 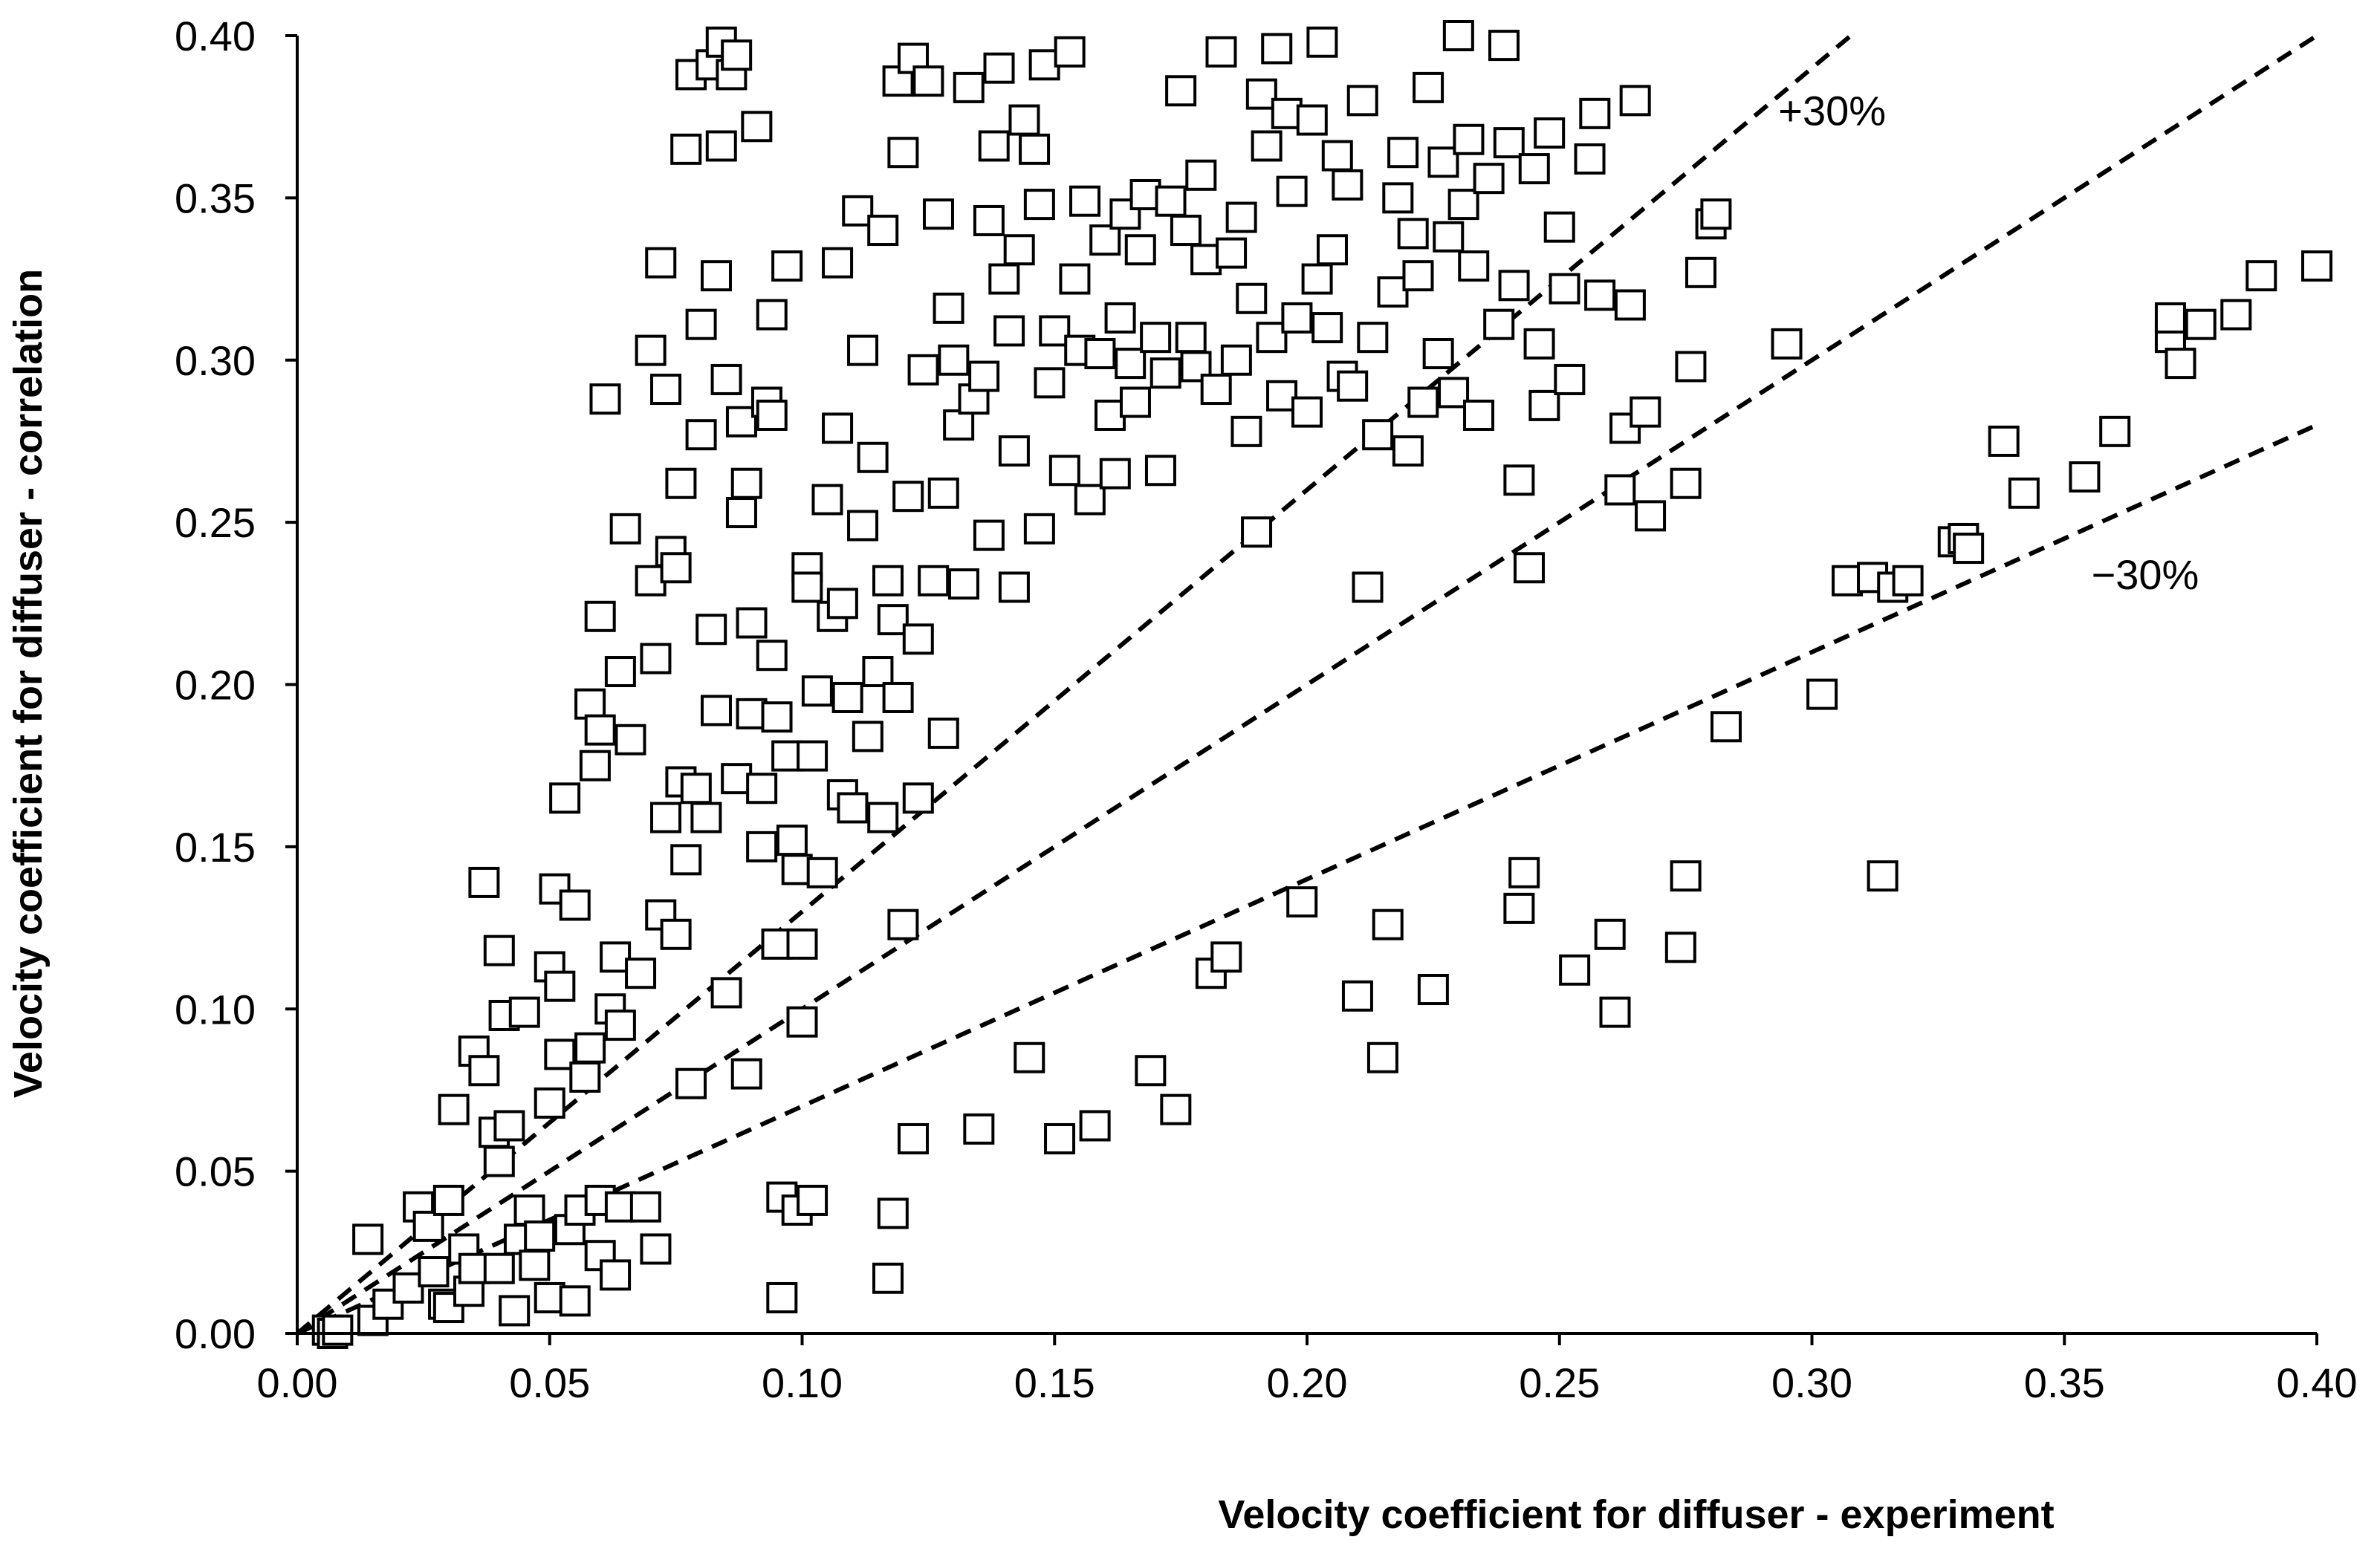 I want to click on x-tick-label: 0.25, so click(x=1560, y=1382).